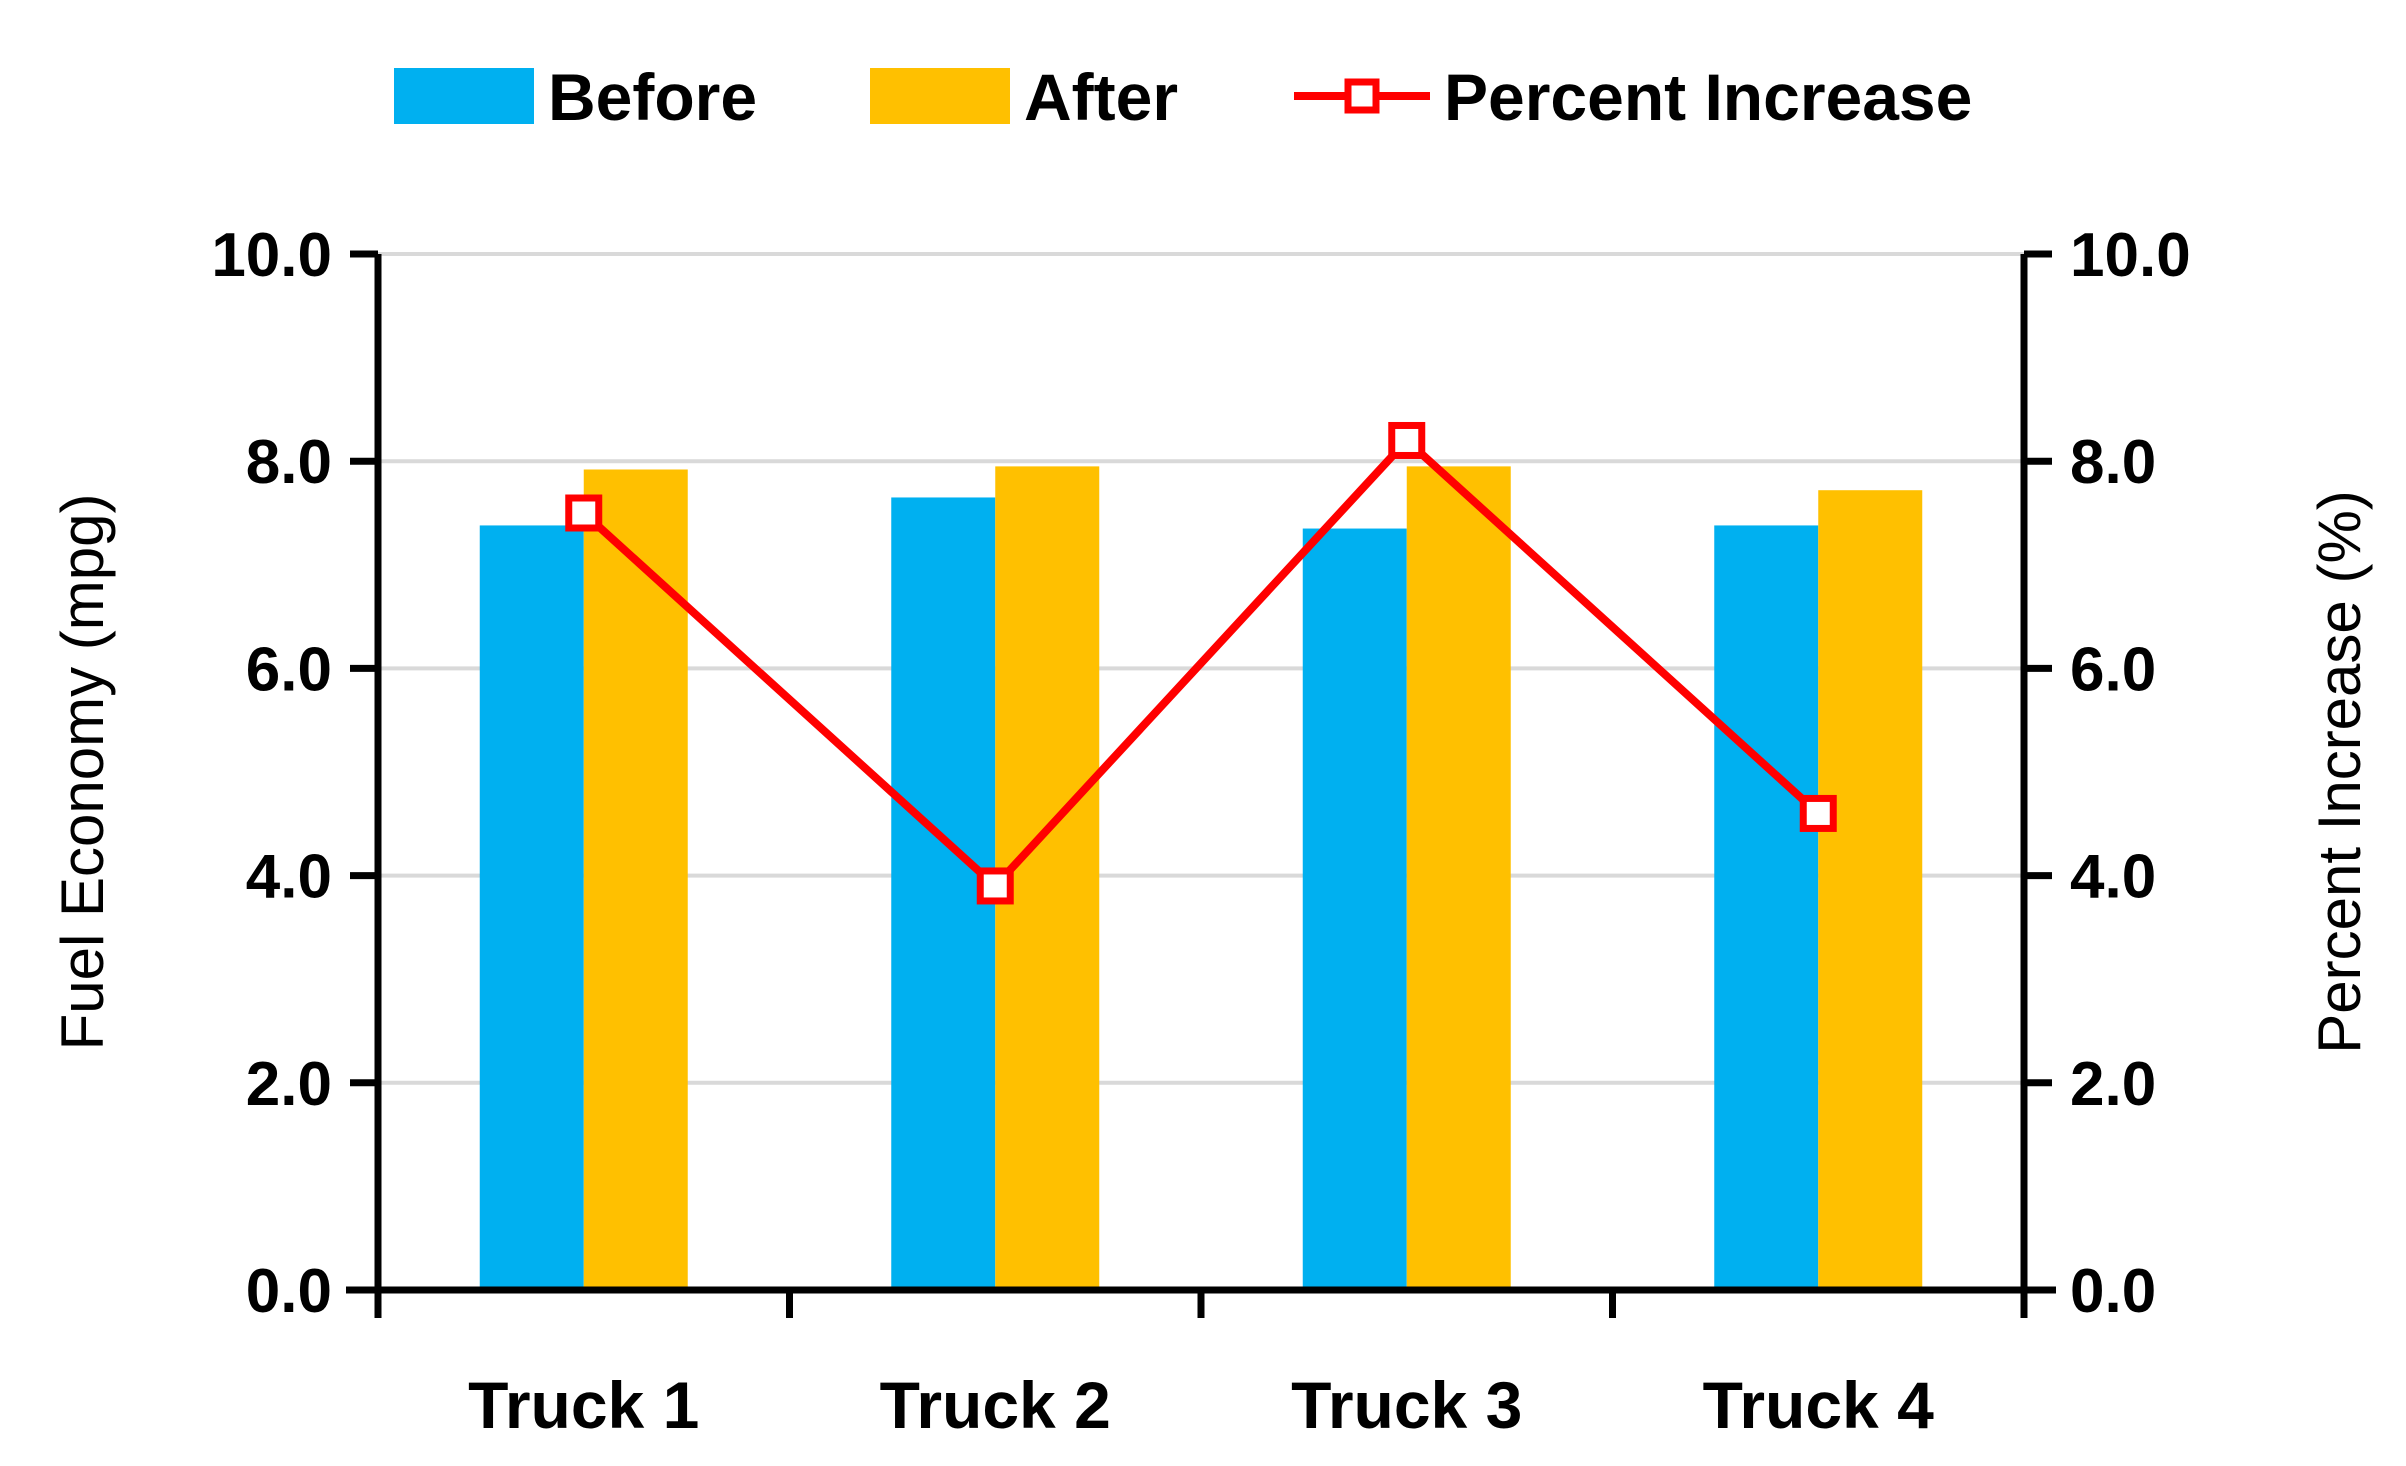  I want to click on right-y-tick-label: 0.0, so click(2113, 1291).